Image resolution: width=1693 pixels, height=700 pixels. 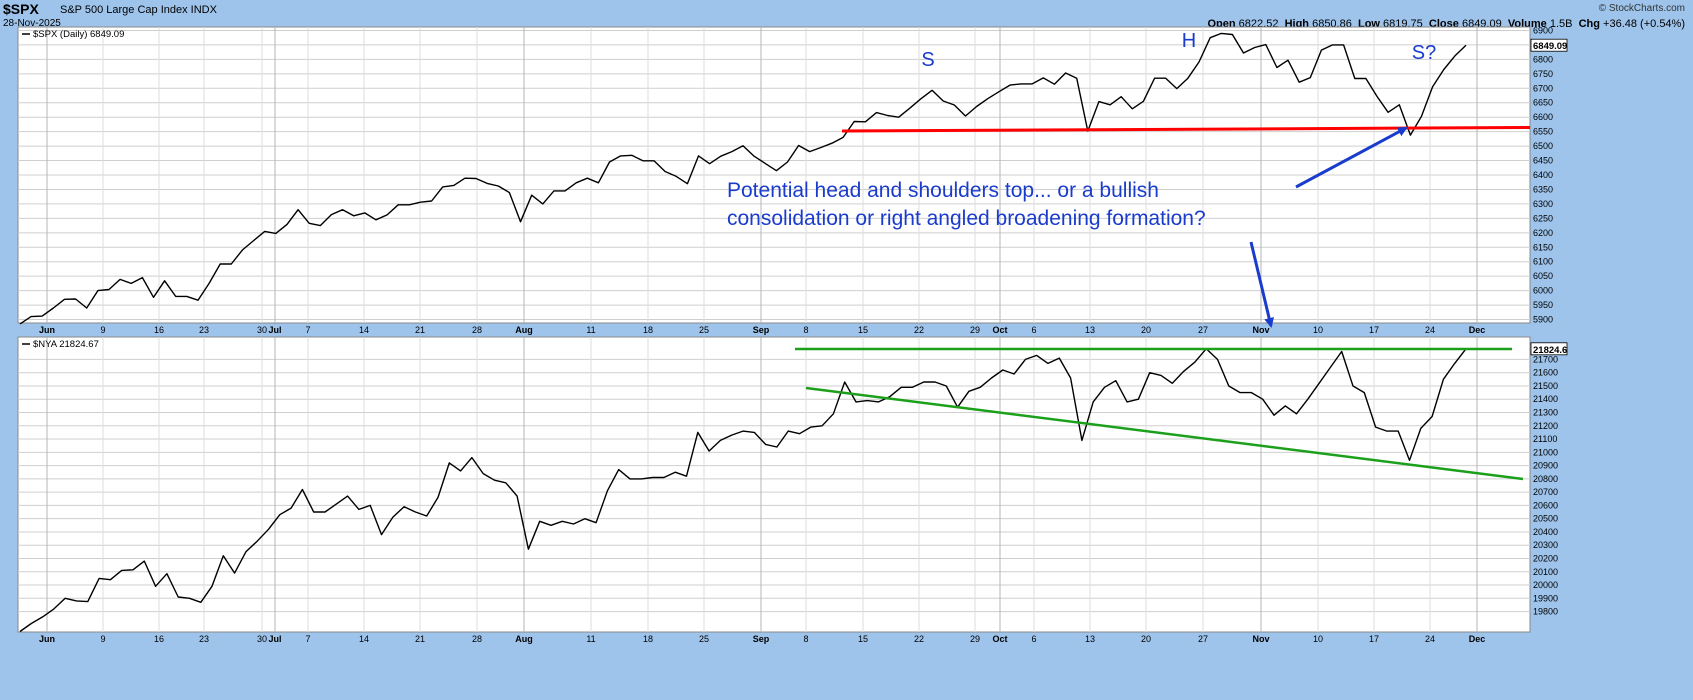 What do you see at coordinates (704, 639) in the screenshot?
I see `x-tick-label: 25` at bounding box center [704, 639].